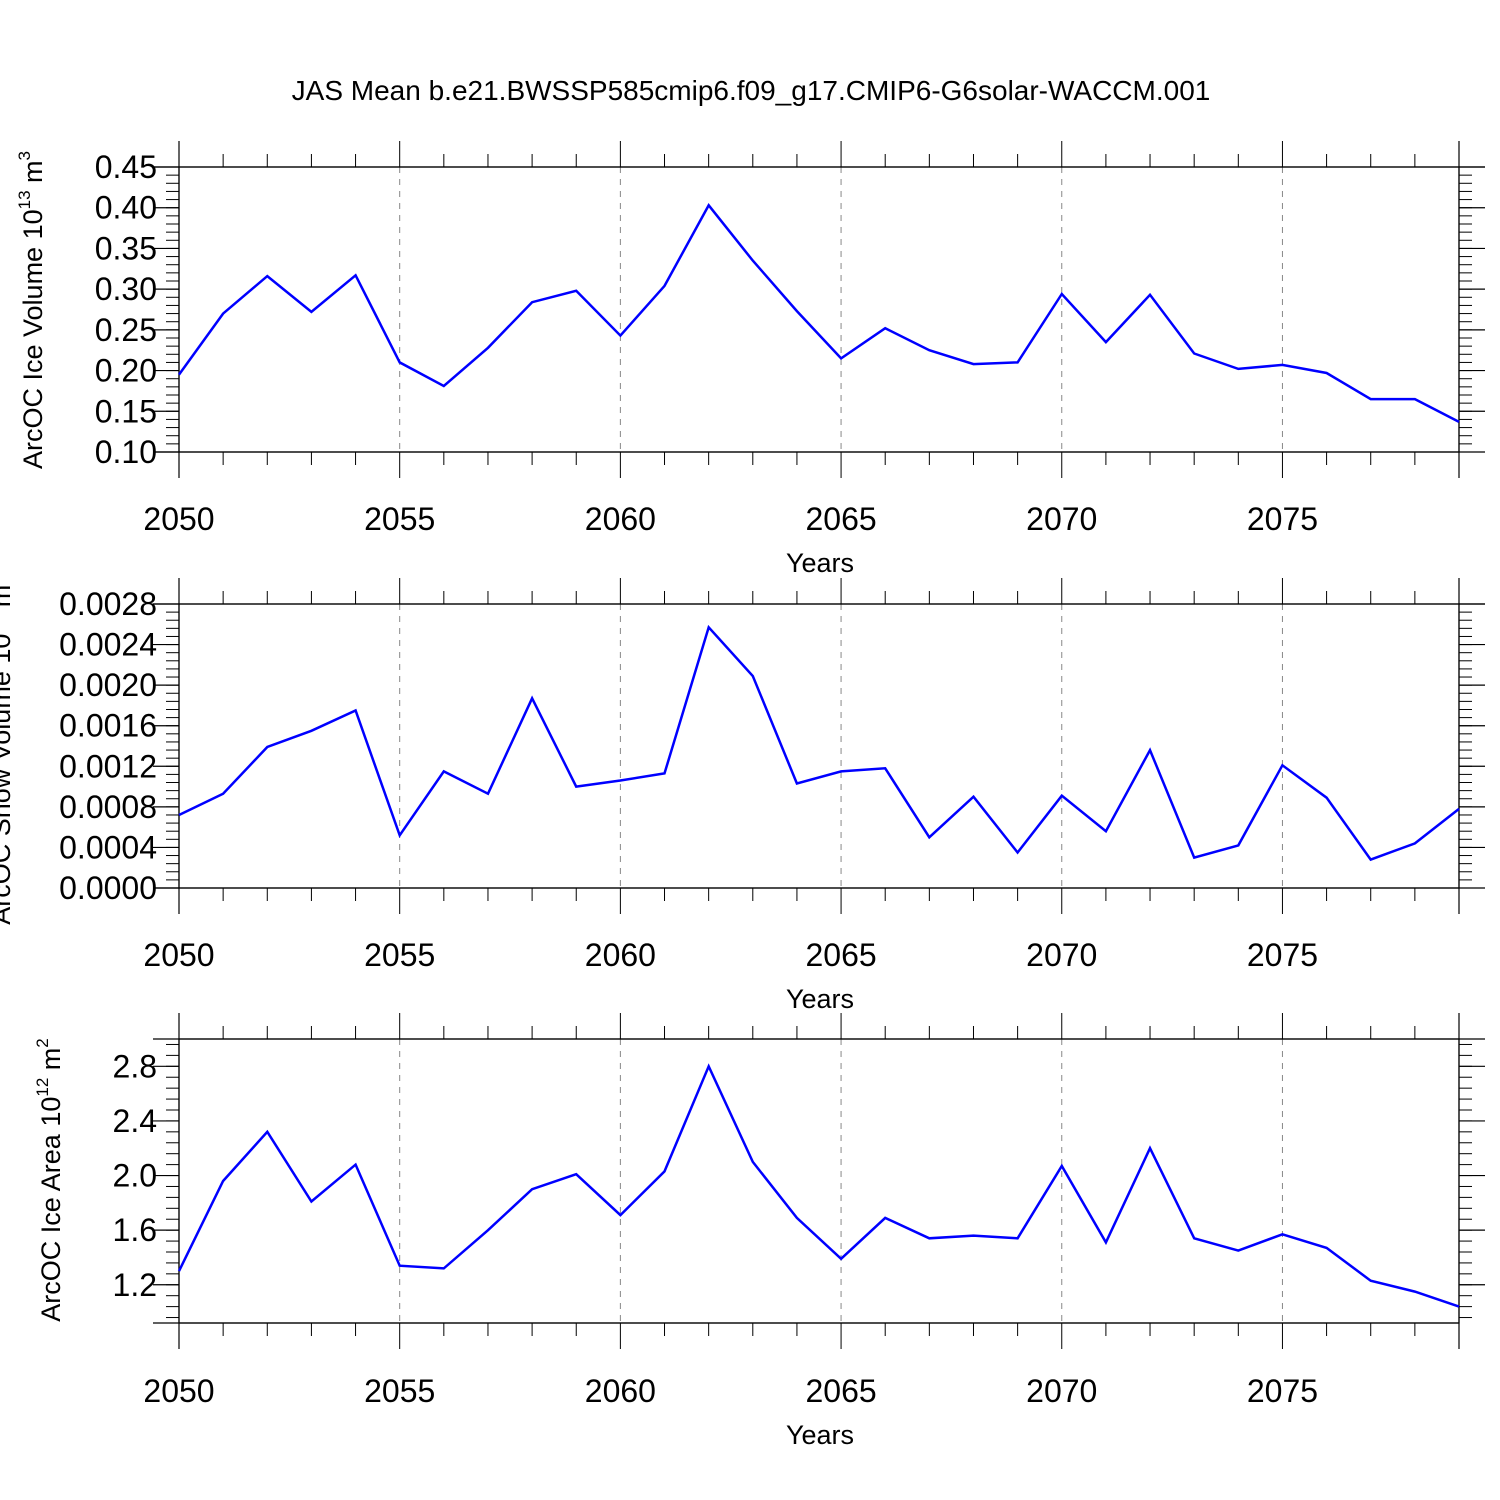 The width and height of the screenshot is (1500, 1500). What do you see at coordinates (108, 645) in the screenshot?
I see `y-tick-label: 0.0024` at bounding box center [108, 645].